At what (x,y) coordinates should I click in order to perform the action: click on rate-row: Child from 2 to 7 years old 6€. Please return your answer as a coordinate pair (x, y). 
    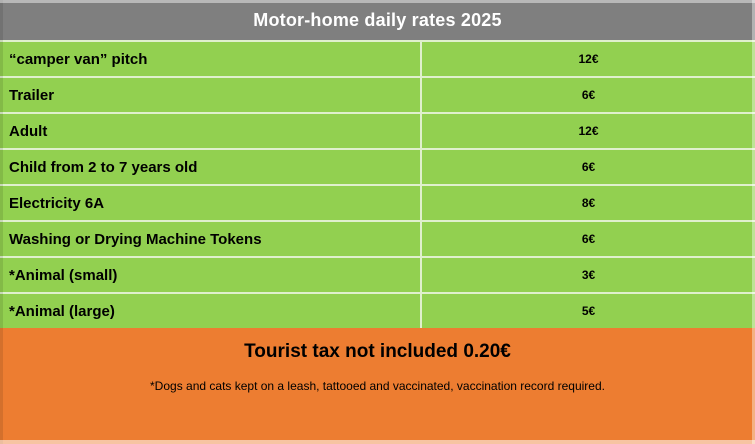
    Looking at the image, I should click on (377, 166).